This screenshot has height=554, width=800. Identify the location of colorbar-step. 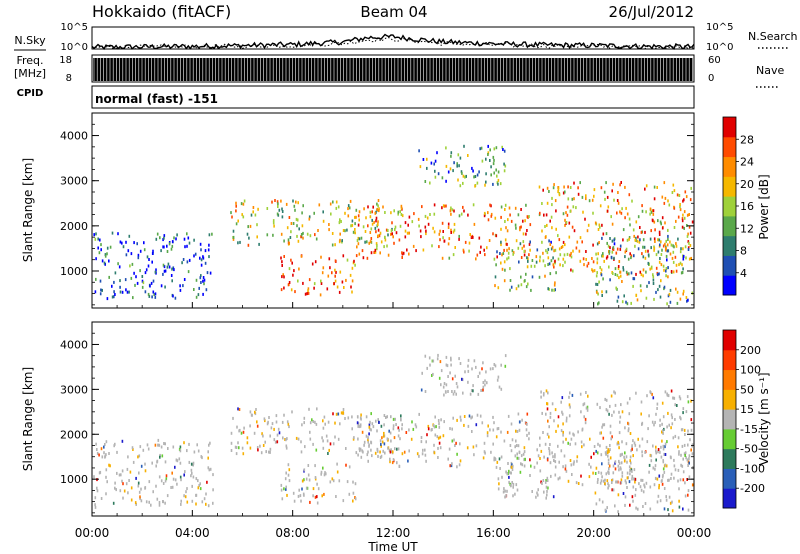
(729, 340).